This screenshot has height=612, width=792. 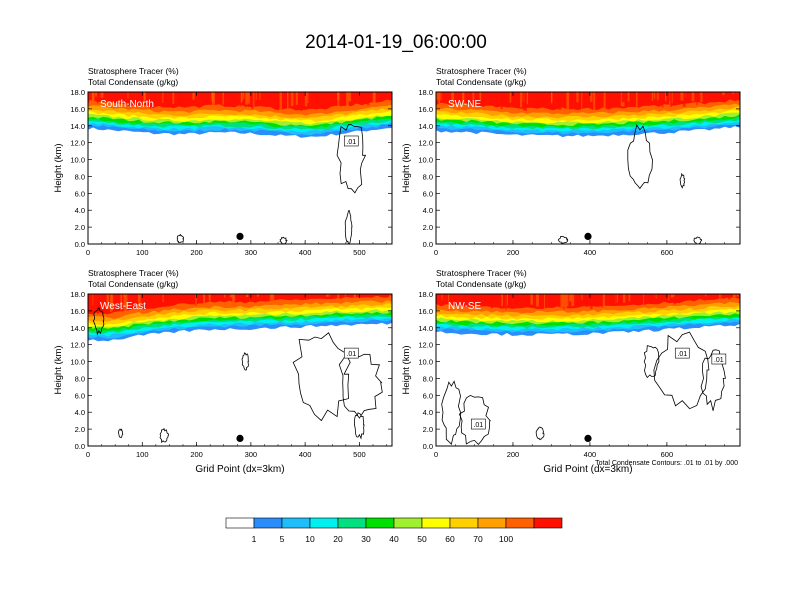 What do you see at coordinates (310, 539) in the screenshot?
I see `colorbar-label: 10` at bounding box center [310, 539].